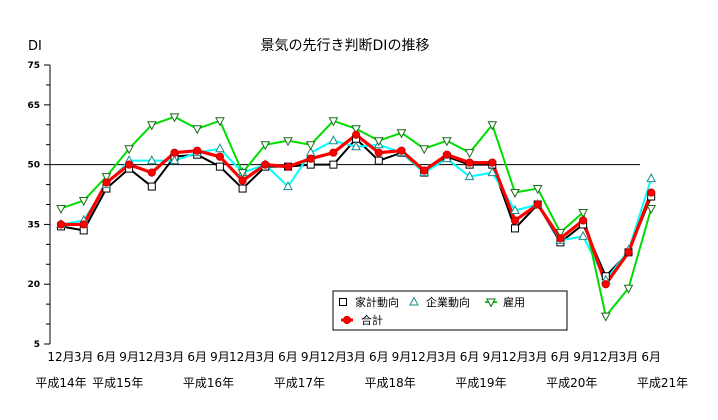  Describe the element at coordinates (345, 46) in the screenshot. I see `chart-title: 景気の先行き判断DIの推移` at that location.